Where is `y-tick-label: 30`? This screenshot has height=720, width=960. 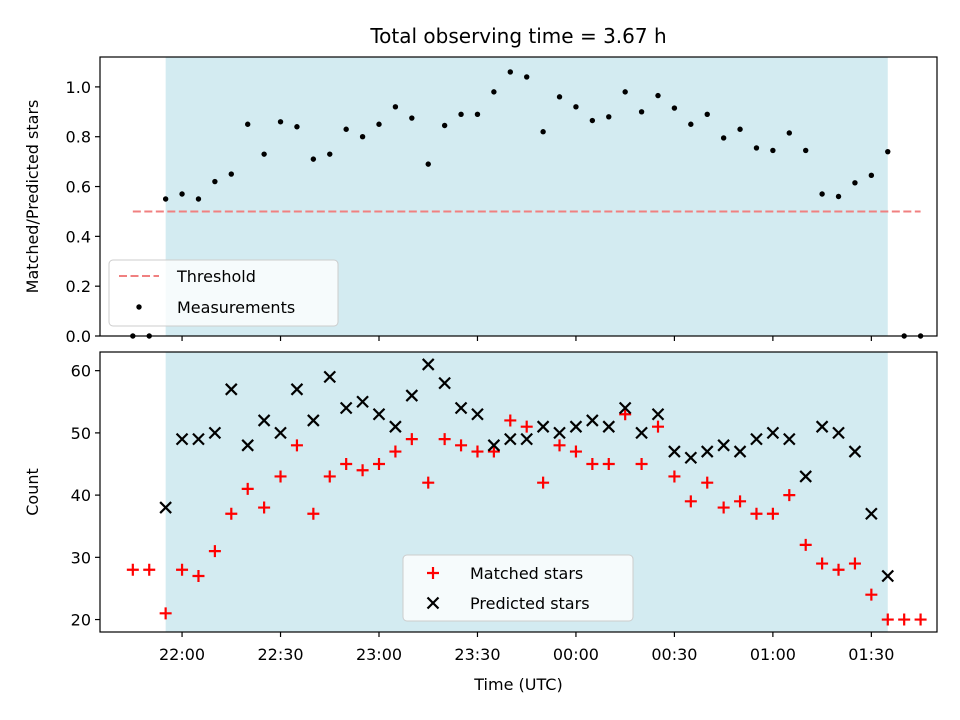 y-tick-label: 30 is located at coordinates (81, 557).